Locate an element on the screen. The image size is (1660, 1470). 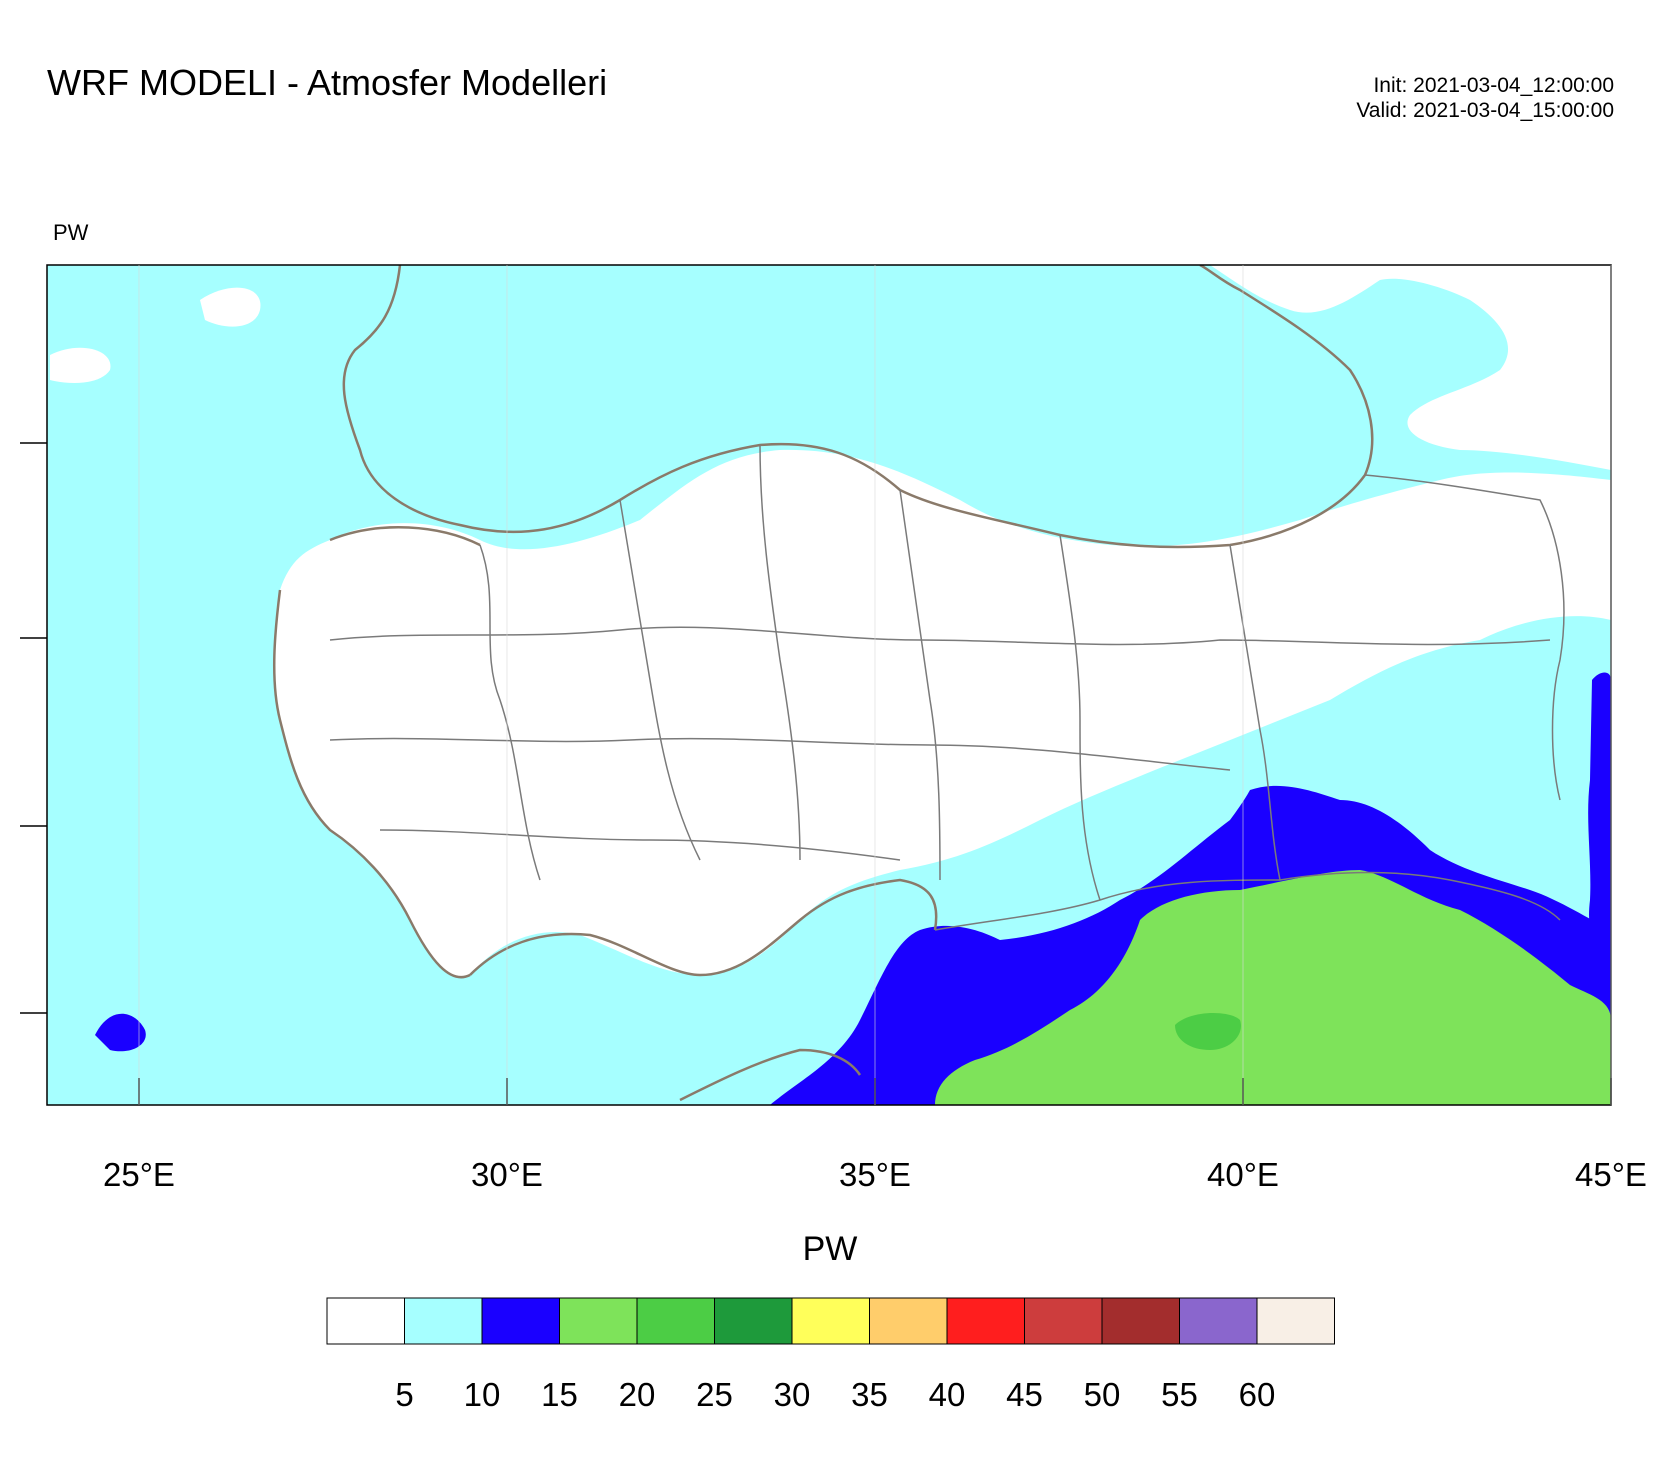
colorbar-label: 15 is located at coordinates (559, 1394).